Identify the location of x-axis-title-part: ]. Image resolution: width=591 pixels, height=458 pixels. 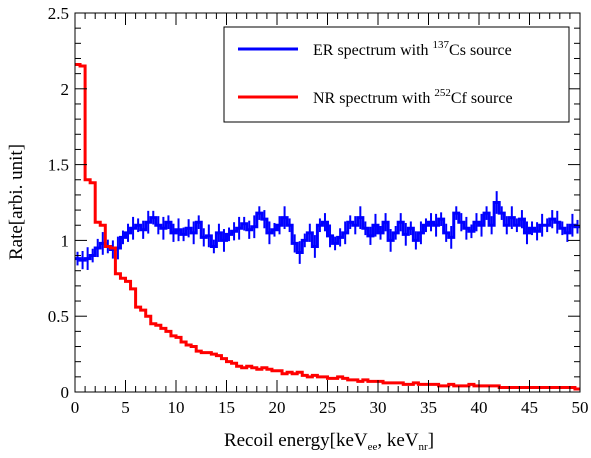
(431, 440).